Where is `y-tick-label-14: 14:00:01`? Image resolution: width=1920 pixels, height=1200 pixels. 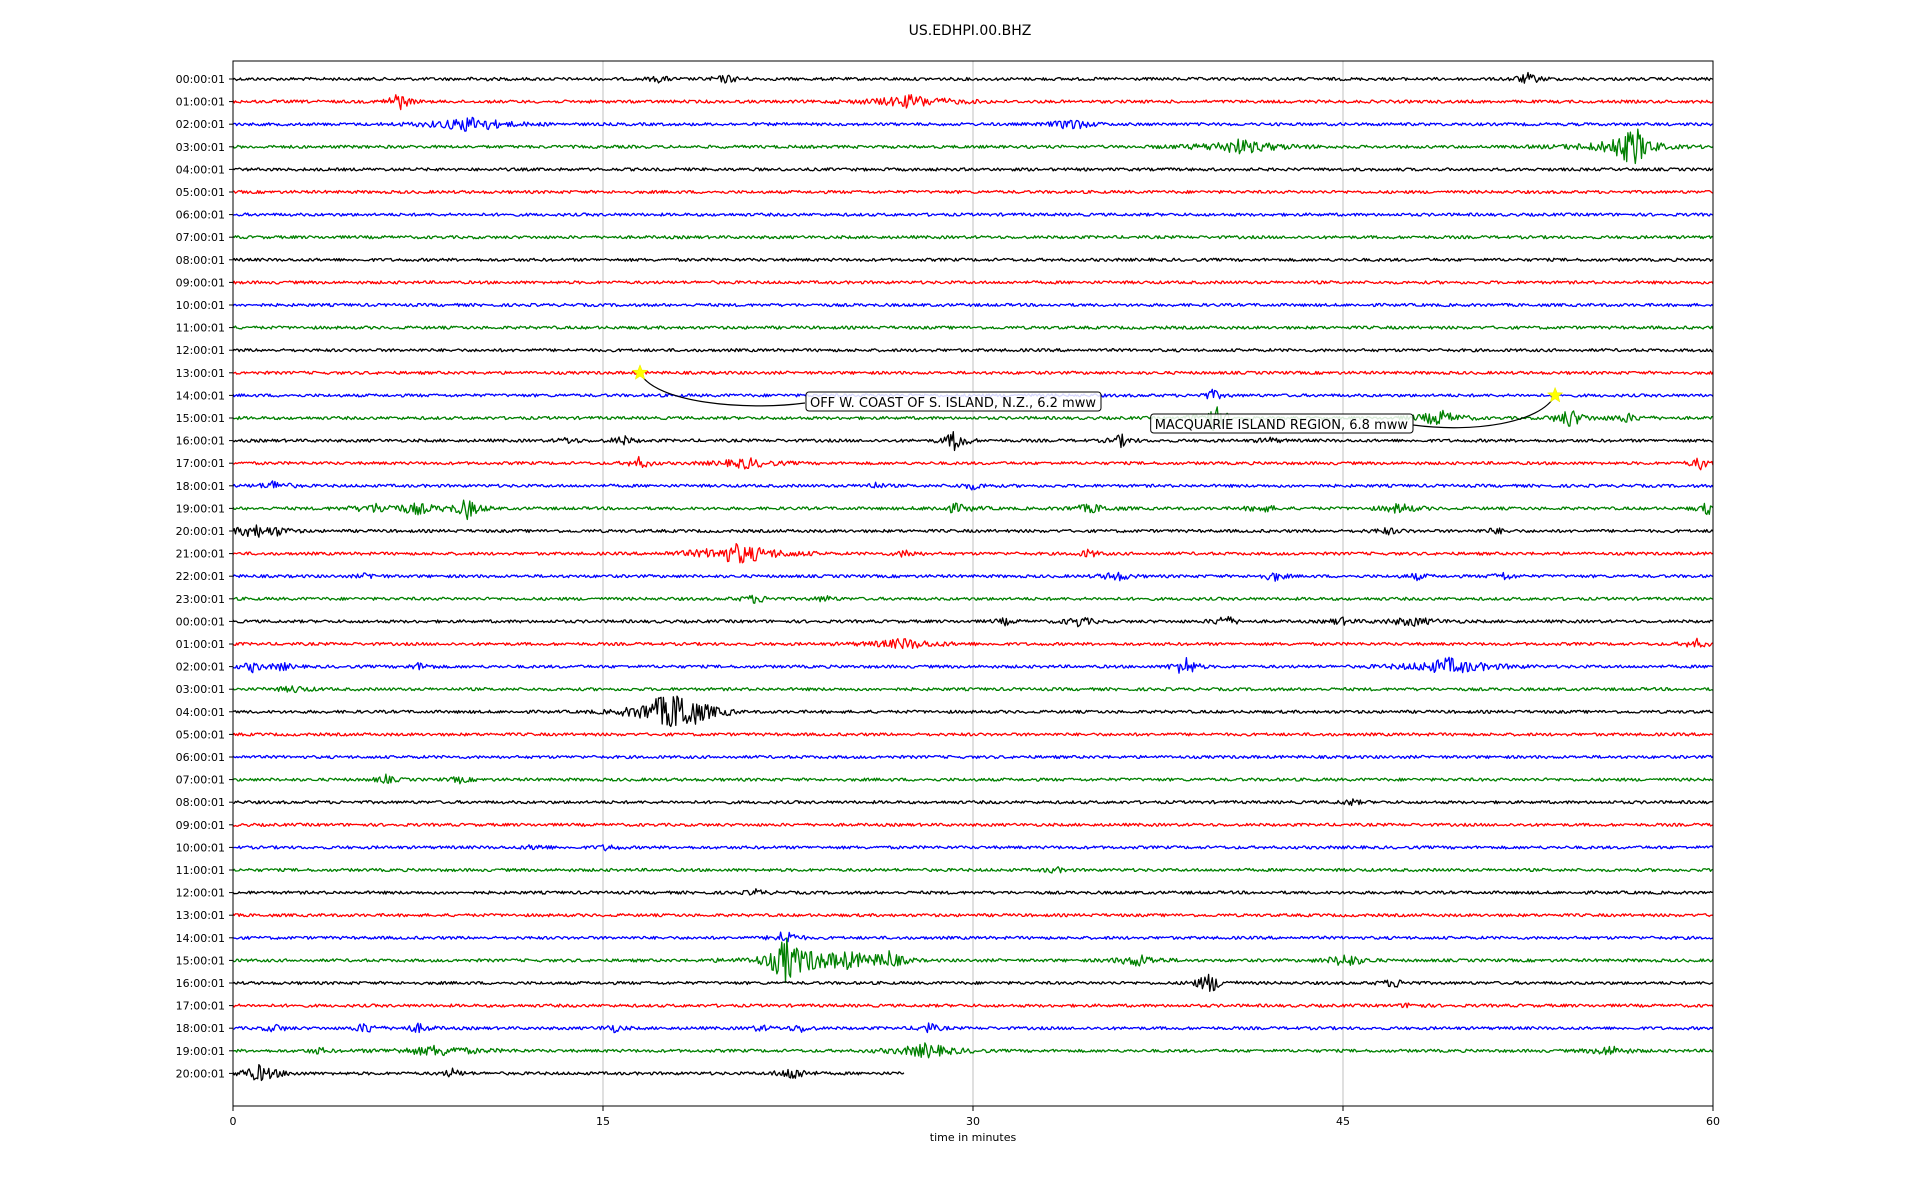
y-tick-label-14: 14:00:01 is located at coordinates (200, 395).